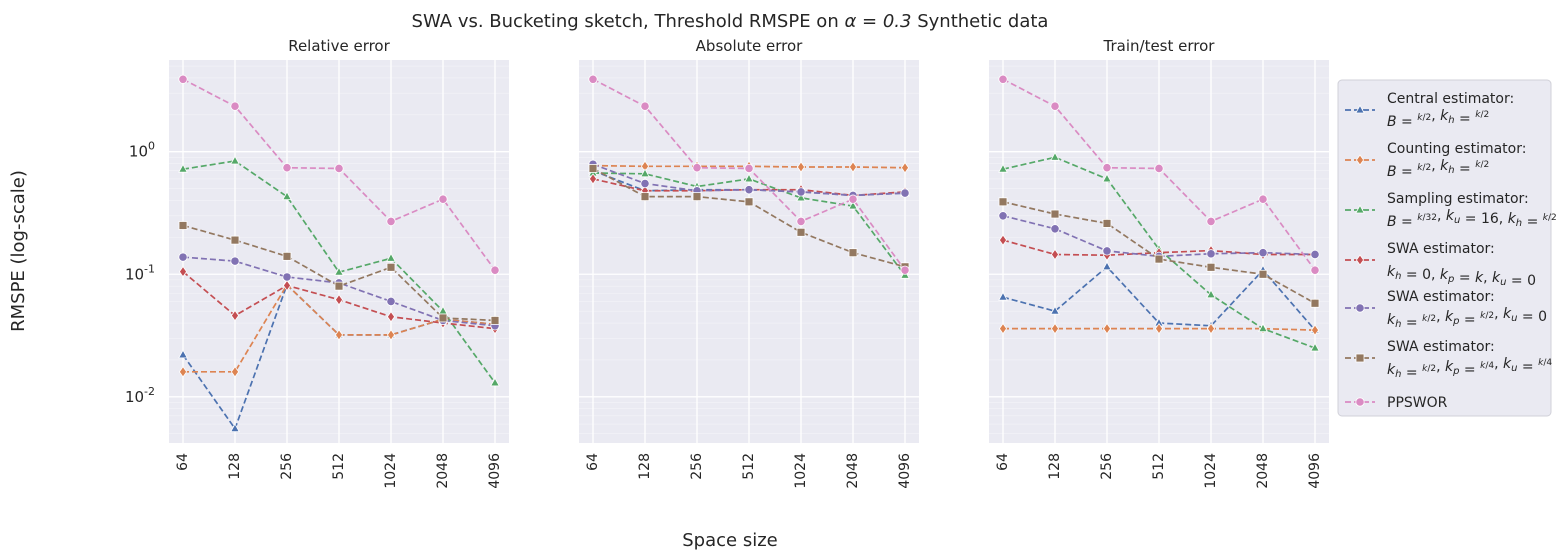 This screenshot has height=560, width=1560. What do you see at coordinates (729, 540) in the screenshot?
I see `x-axis-label: Space size` at bounding box center [729, 540].